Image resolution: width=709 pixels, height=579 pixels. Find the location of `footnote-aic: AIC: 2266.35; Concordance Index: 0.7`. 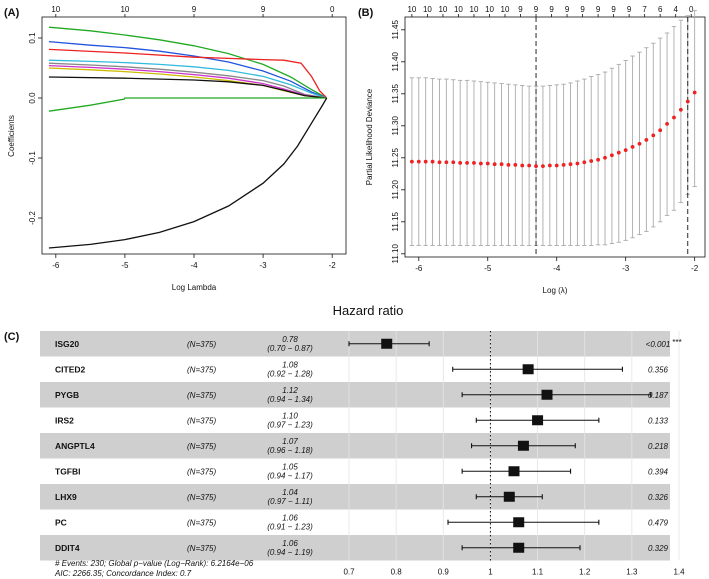

footnote-aic: AIC: 2266.35; Concordance Index: 0.7 is located at coordinates (123, 573).